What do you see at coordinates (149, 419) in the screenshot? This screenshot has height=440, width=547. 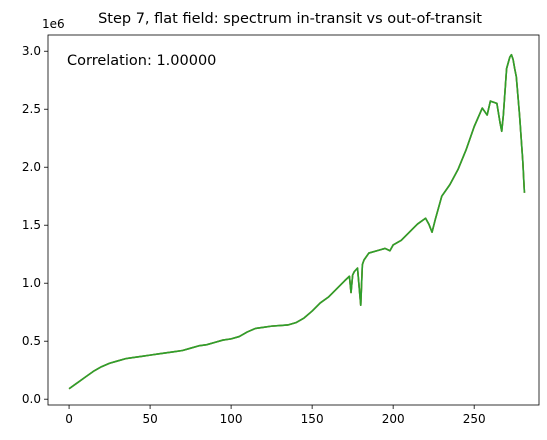 I see `x-tick-label: 50` at bounding box center [149, 419].